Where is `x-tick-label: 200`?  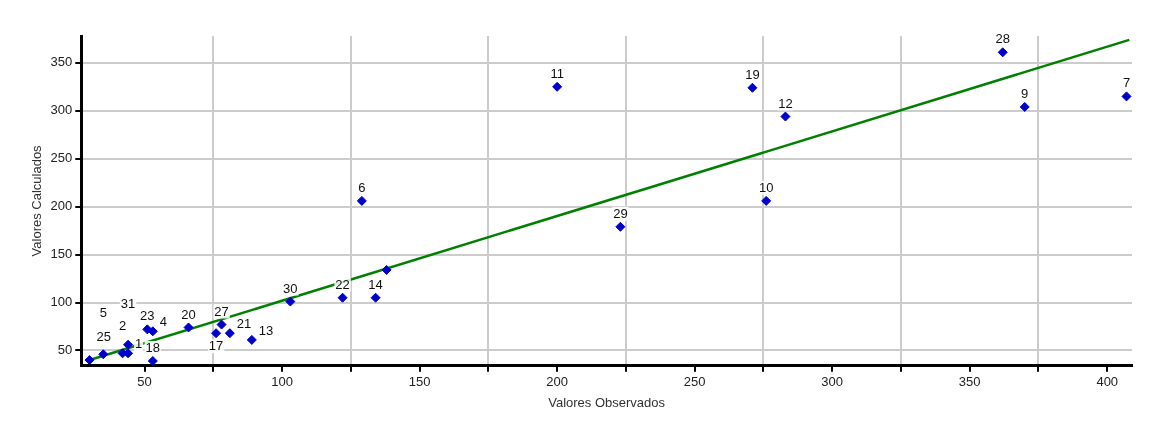
x-tick-label: 200 is located at coordinates (557, 382).